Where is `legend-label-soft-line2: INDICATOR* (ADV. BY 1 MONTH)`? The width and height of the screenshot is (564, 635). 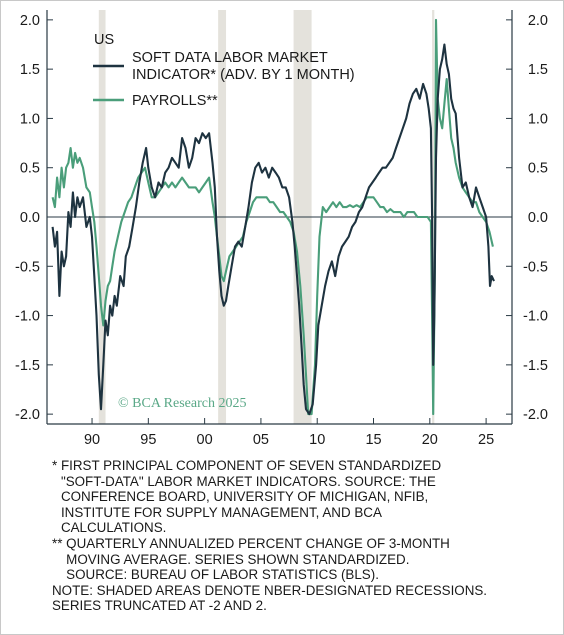 legend-label-soft-line2: INDICATOR* (ADV. BY 1 MONTH) is located at coordinates (243, 75).